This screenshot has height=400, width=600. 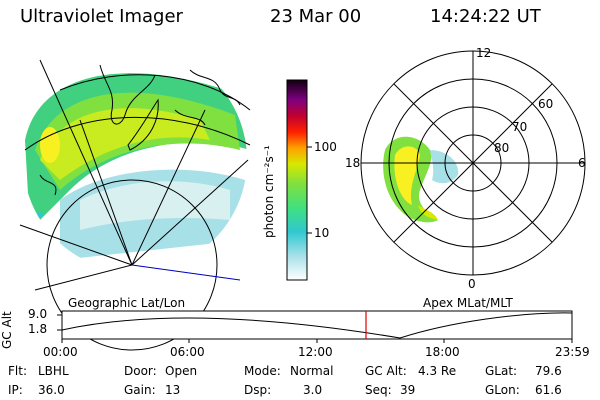 I want to click on geo-panel-label: Geographic Lat/Lon, so click(x=127, y=303).